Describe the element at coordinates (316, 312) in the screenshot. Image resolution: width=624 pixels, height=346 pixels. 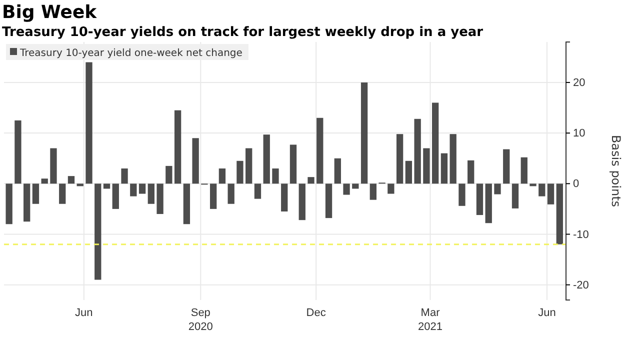
I see `x-tick-label: Dec` at that location.